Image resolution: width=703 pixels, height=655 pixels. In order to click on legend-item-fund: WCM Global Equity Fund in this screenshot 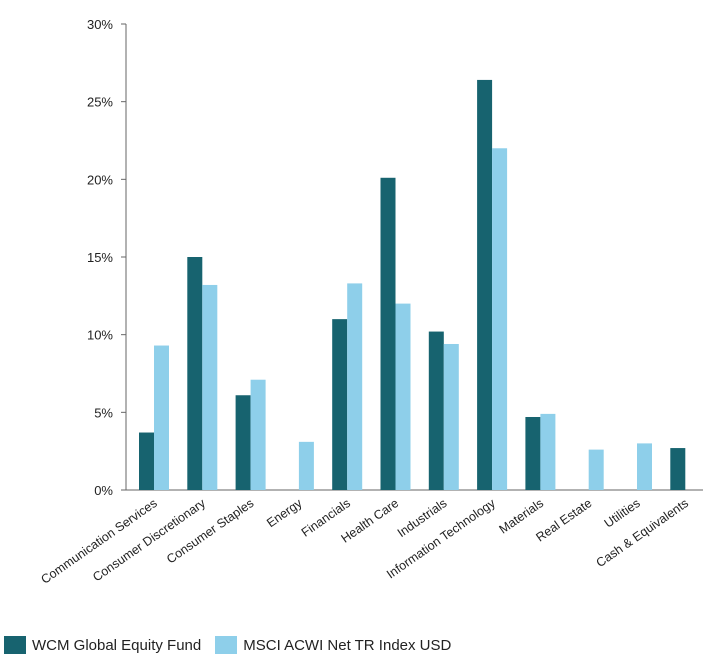, I will do `click(102, 645)`.